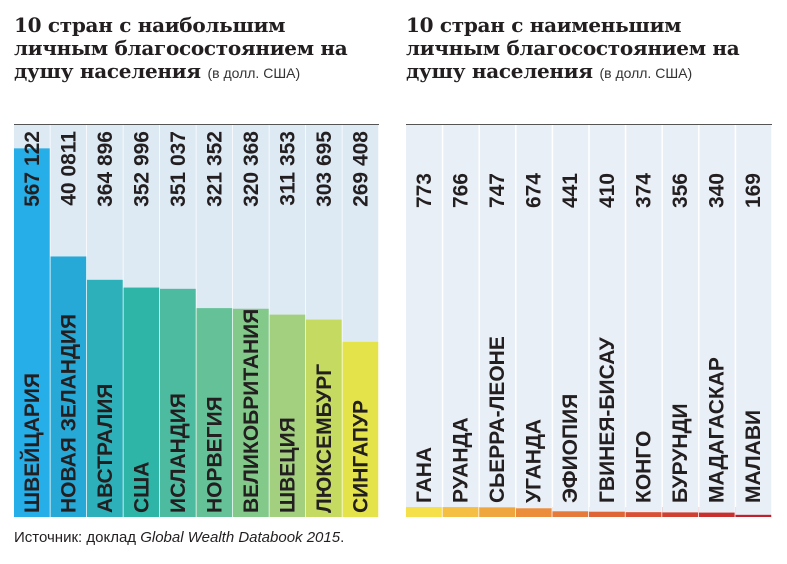 Image resolution: width=787 pixels, height=564 pixels. I want to click on category-label: ИСЛАНДИЯ, so click(178, 453).